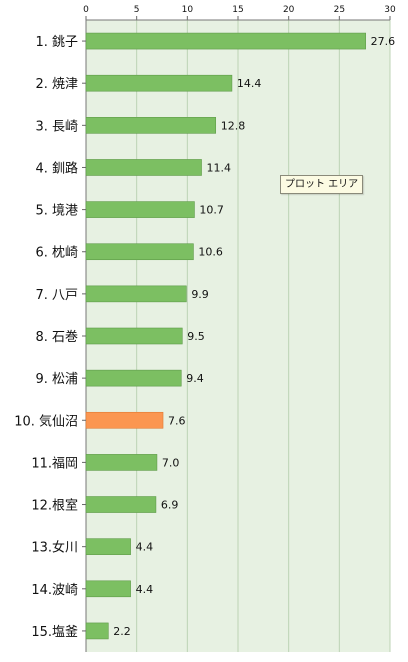  What do you see at coordinates (56, 168) in the screenshot?
I see `category-label: 4. 釧路` at bounding box center [56, 168].